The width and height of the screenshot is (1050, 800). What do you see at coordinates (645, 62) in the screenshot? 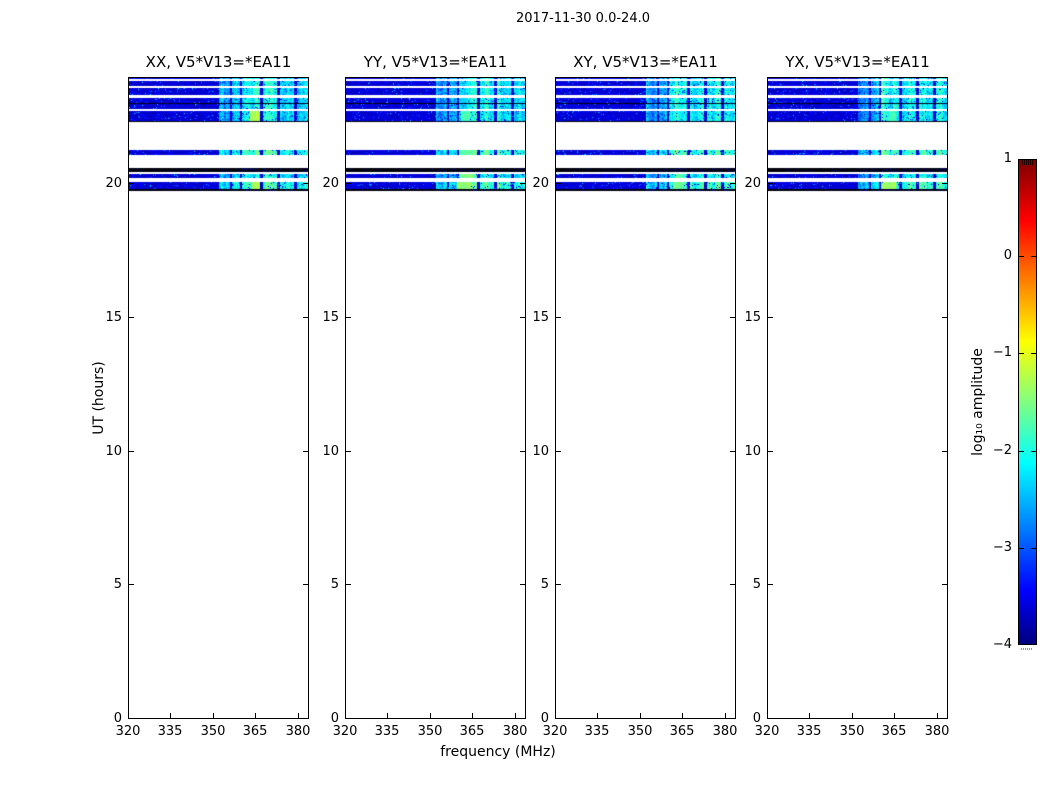
I see `panel-title: XY, V5*V13=*EA11` at bounding box center [645, 62].